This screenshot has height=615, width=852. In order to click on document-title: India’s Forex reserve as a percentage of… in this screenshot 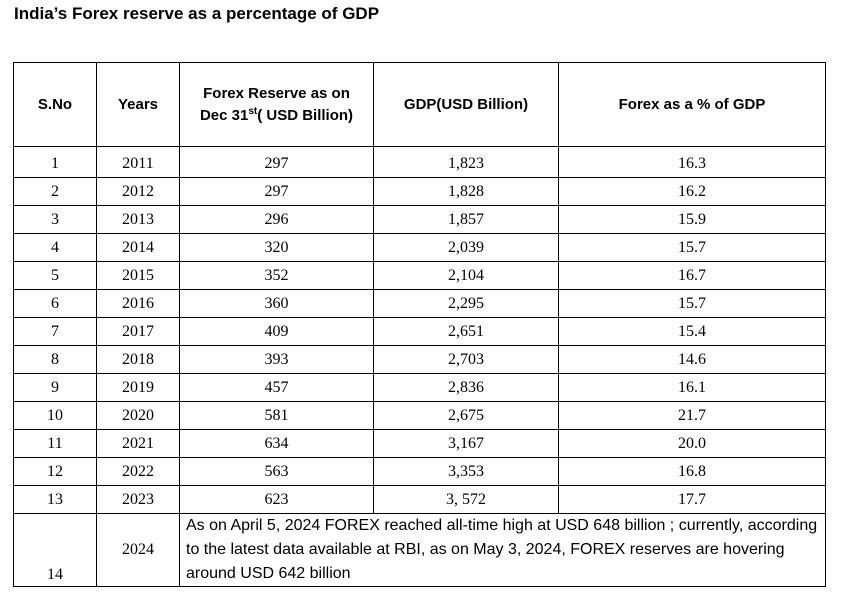, I will do `click(197, 13)`.